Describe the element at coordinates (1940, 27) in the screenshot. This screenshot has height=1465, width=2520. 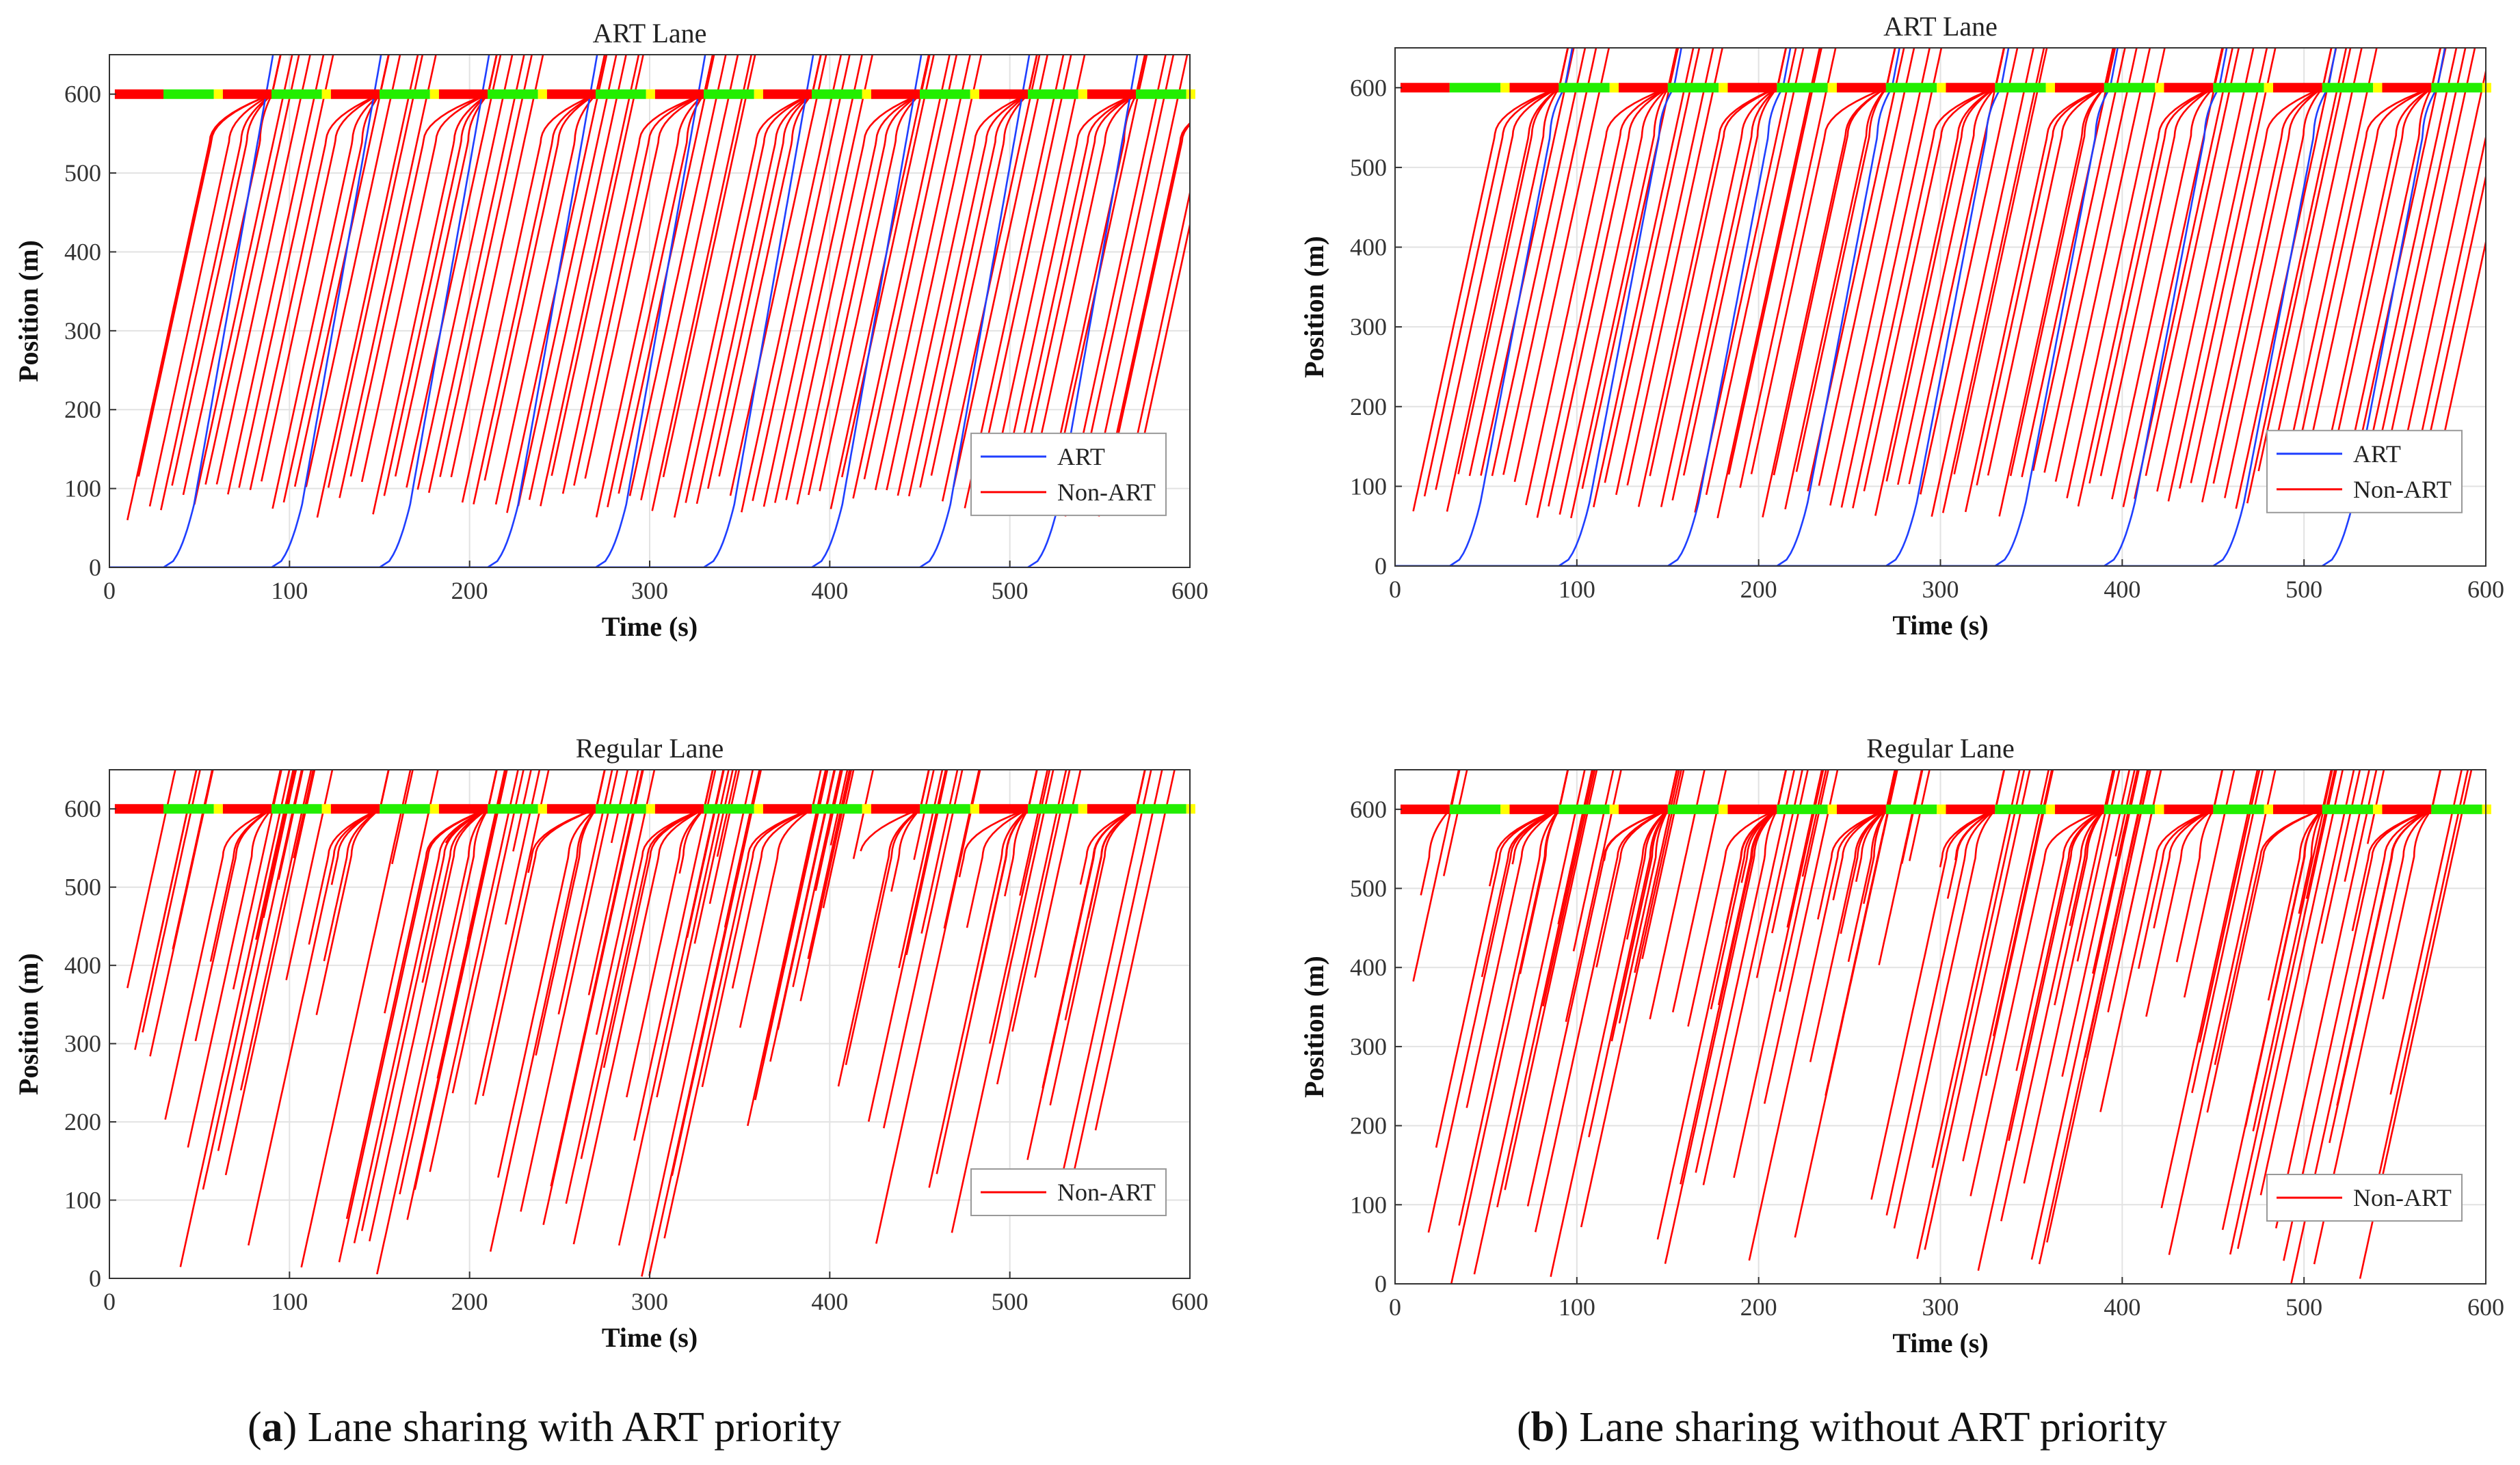
I see `chart-title: ART Lane` at that location.